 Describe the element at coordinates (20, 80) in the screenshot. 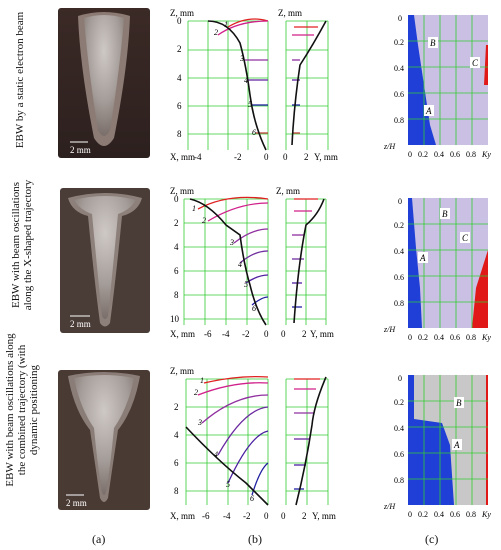

I see `row-label-1: EBW by a static electron beam` at that location.